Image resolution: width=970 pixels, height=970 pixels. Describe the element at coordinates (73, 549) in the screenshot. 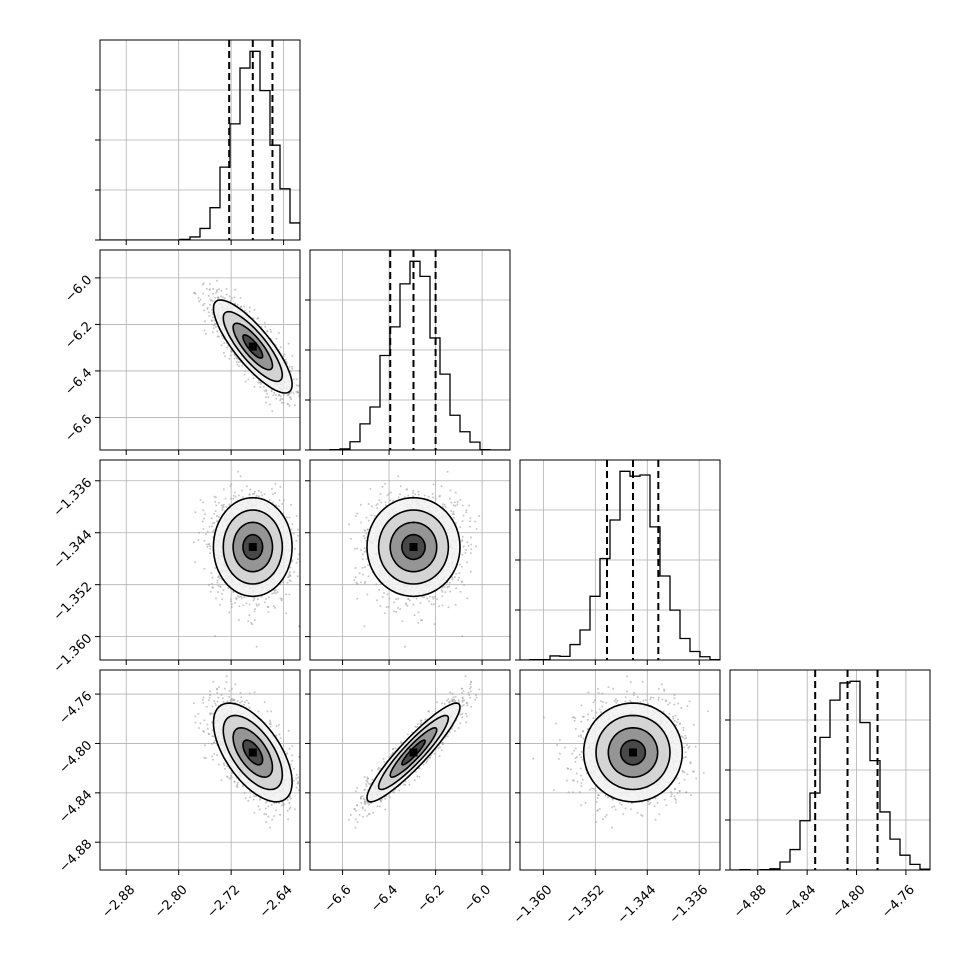

I see `y-tick-label: −1.344` at that location.